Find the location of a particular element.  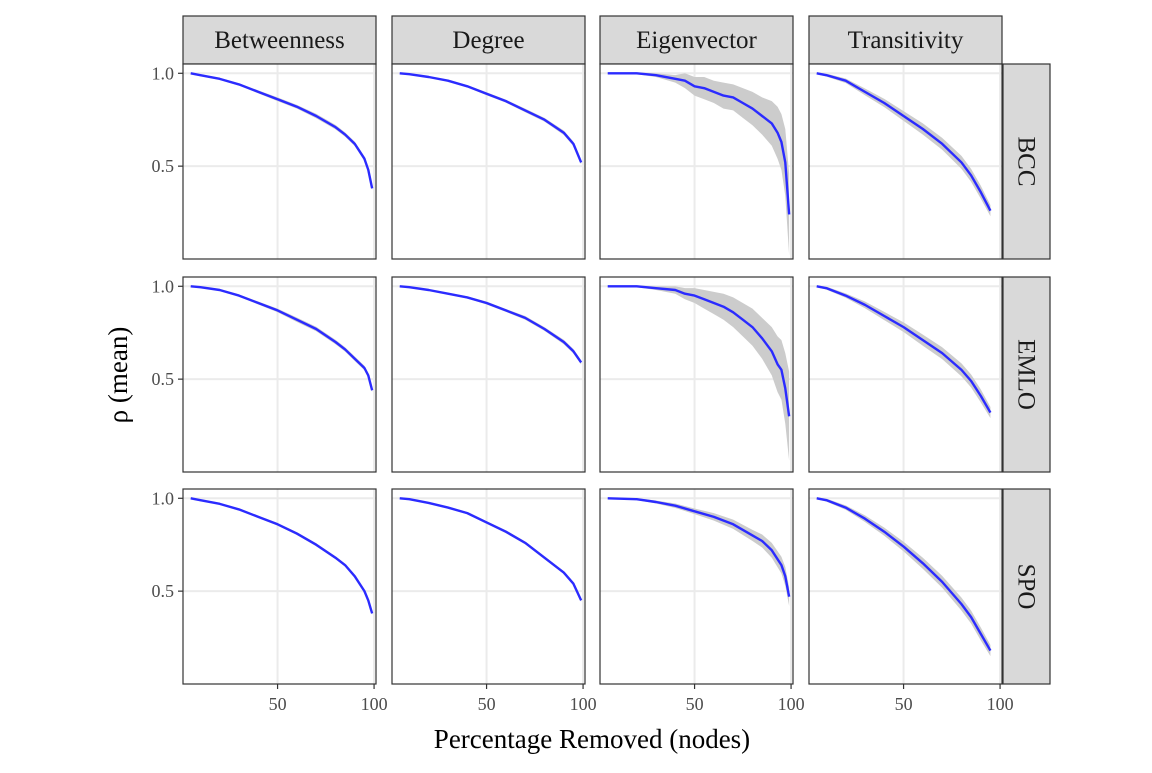

panel-spo-betweenness-border is located at coordinates (279, 586).